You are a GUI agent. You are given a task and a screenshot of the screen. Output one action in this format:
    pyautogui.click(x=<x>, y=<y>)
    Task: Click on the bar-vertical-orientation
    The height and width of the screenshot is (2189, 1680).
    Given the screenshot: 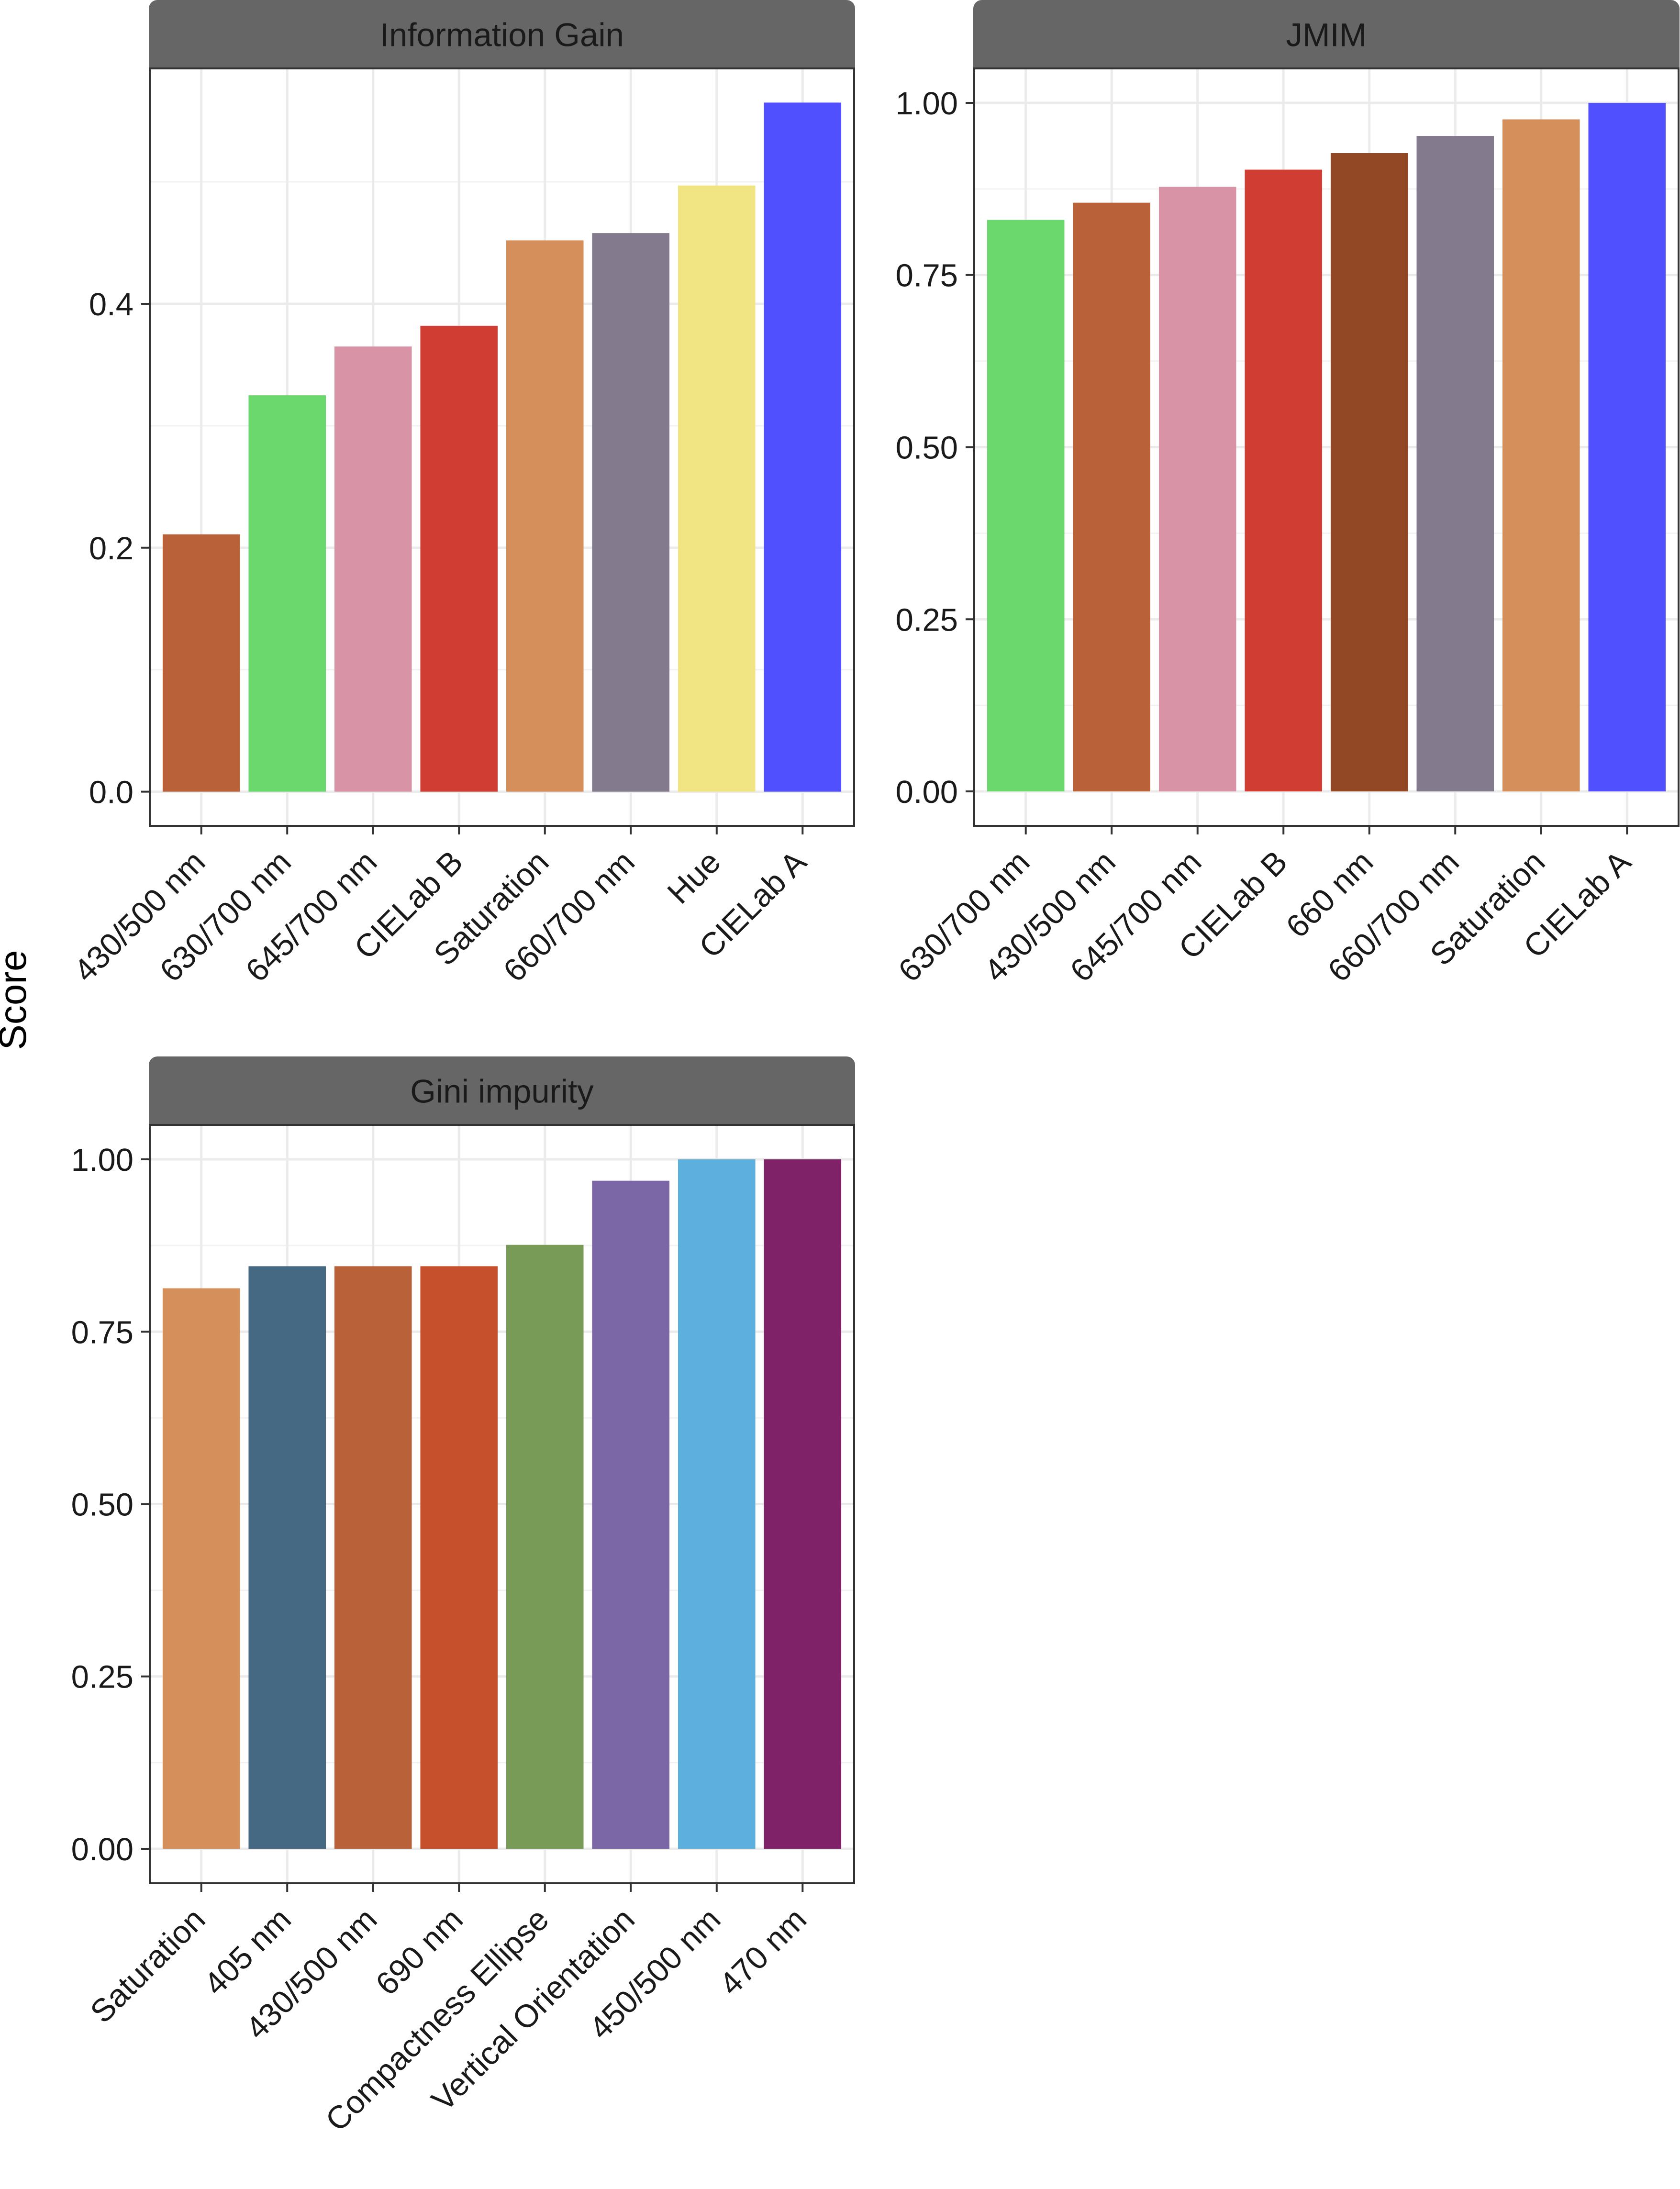 What is the action you would take?
    pyautogui.click(x=631, y=1514)
    